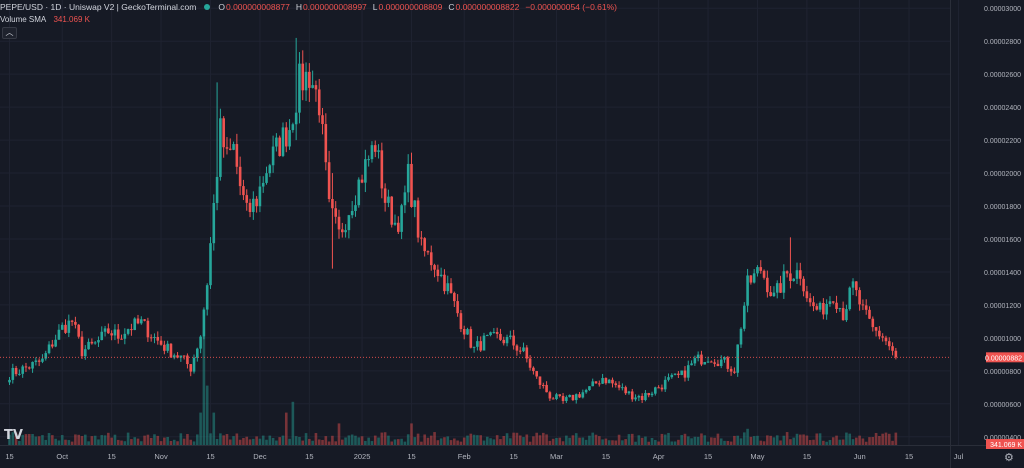 Image resolution: width=1024 pixels, height=468 pixels. Describe the element at coordinates (13, 435) in the screenshot. I see `tradingview-logo: TV` at that location.